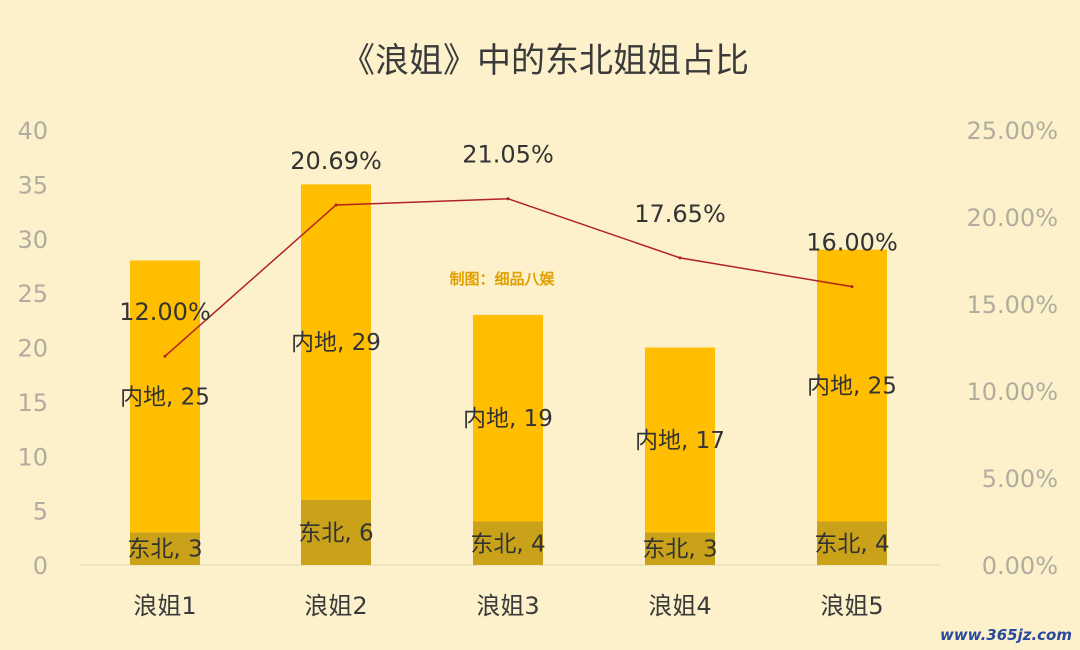 The width and height of the screenshot is (1080, 650). I want to click on percent-label: 12.00%, so click(165, 312).